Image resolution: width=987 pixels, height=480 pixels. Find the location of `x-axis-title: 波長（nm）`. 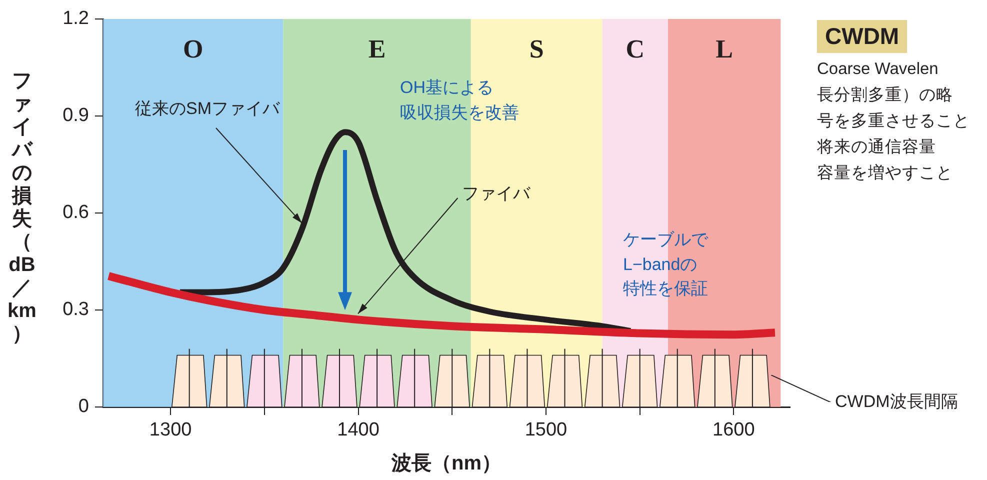

x-axis-title: 波長（nm） is located at coordinates (446, 463).